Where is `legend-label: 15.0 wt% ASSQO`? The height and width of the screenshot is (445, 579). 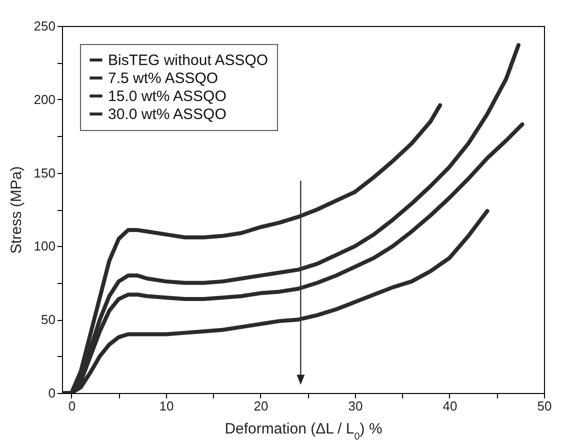
legend-label: 15.0 wt% ASSQO is located at coordinates (167, 96).